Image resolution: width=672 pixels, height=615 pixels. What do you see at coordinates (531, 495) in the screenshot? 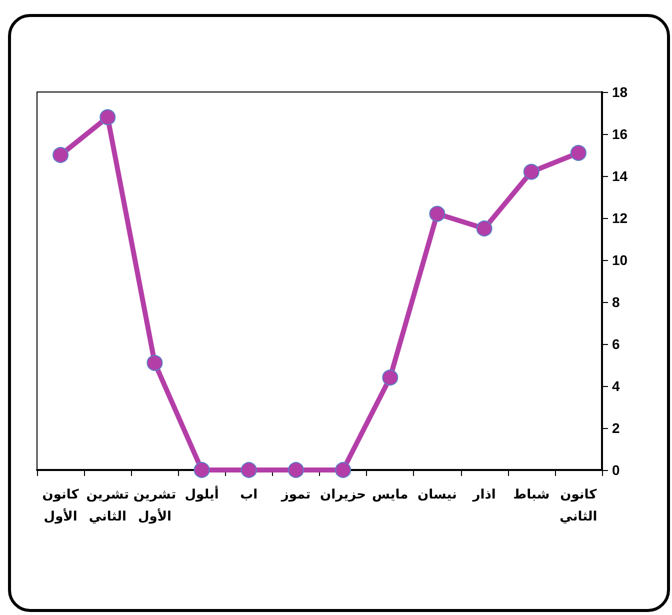
I see `x-tick-label: شباط` at bounding box center [531, 495].